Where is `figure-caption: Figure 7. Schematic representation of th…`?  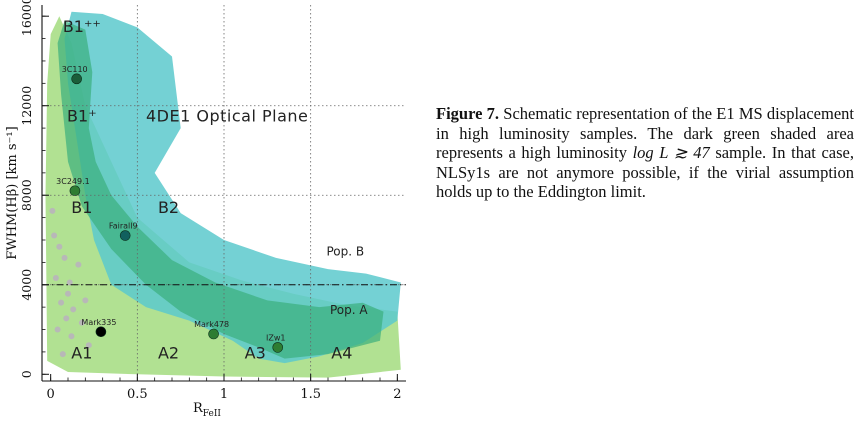
figure-caption: Figure 7. Schematic representation of th… is located at coordinates (645, 153).